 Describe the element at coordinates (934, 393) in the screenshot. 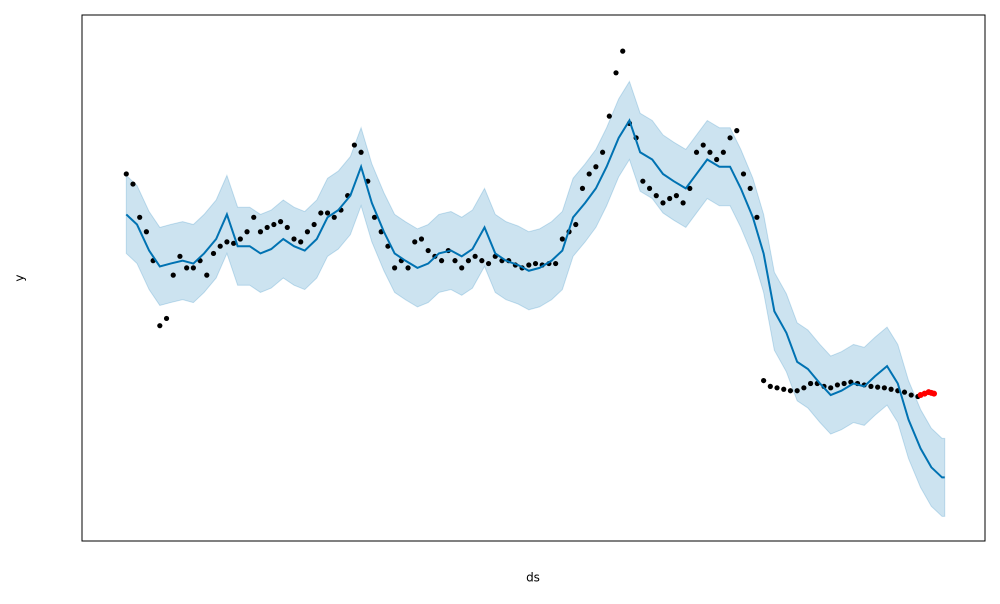

I see `recent-point` at that location.